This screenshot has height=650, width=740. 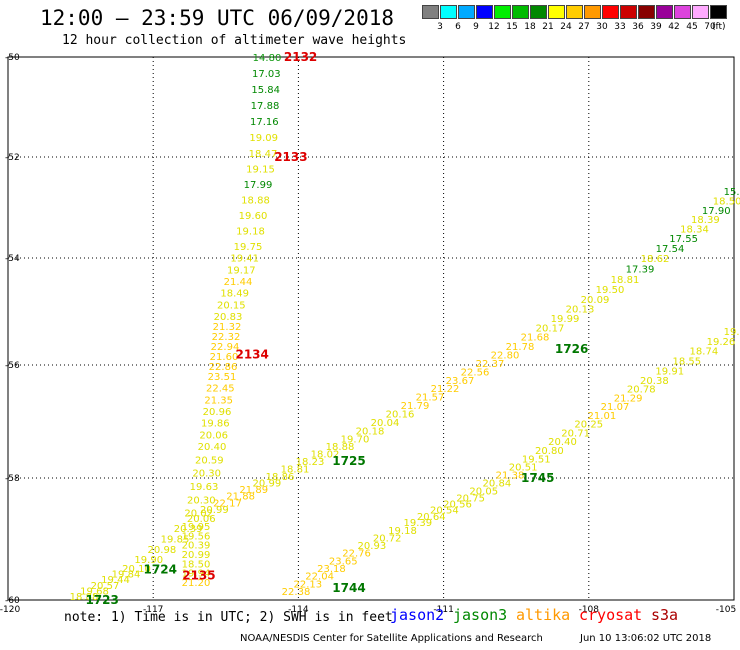 What do you see at coordinates (683, 239) in the screenshot?
I see `wave-height-reading: 17.55` at bounding box center [683, 239].